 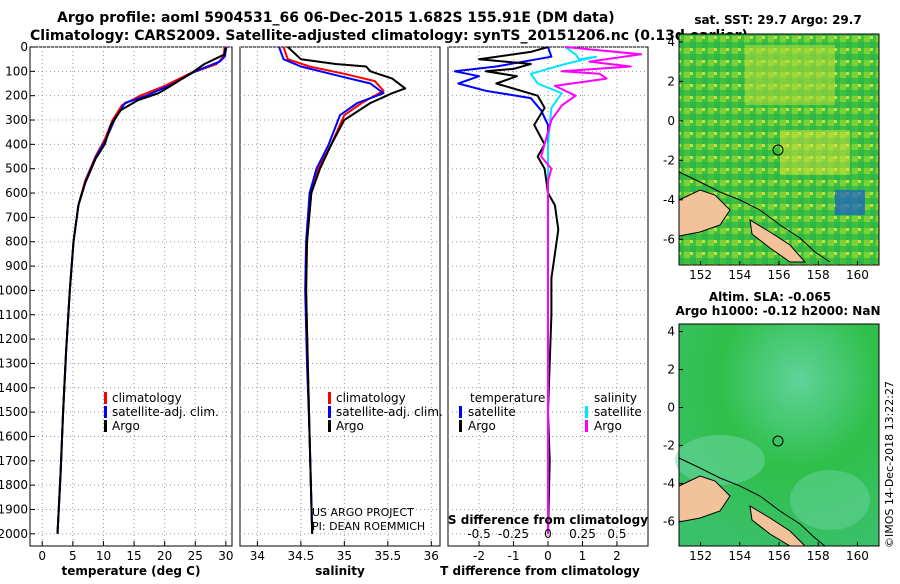 What do you see at coordinates (14, 436) in the screenshot?
I see `y-tick-label: 1600` at bounding box center [14, 436].